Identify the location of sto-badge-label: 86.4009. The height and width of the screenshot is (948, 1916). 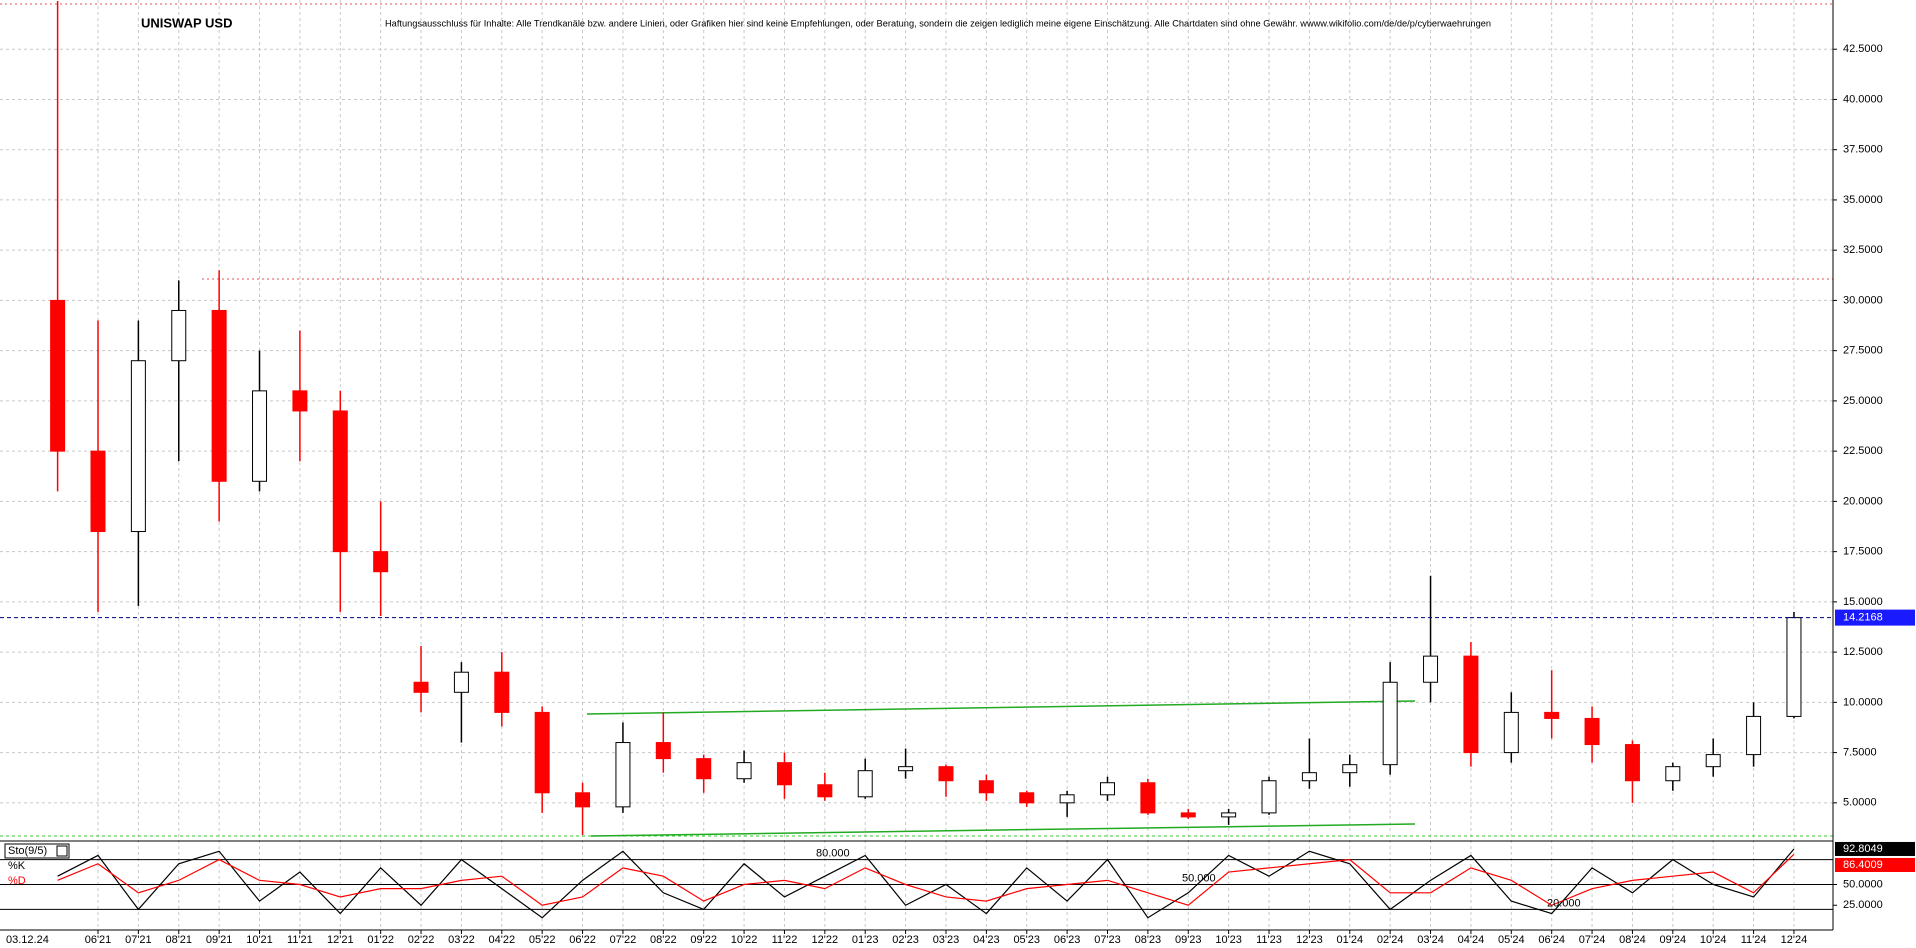
(1863, 865).